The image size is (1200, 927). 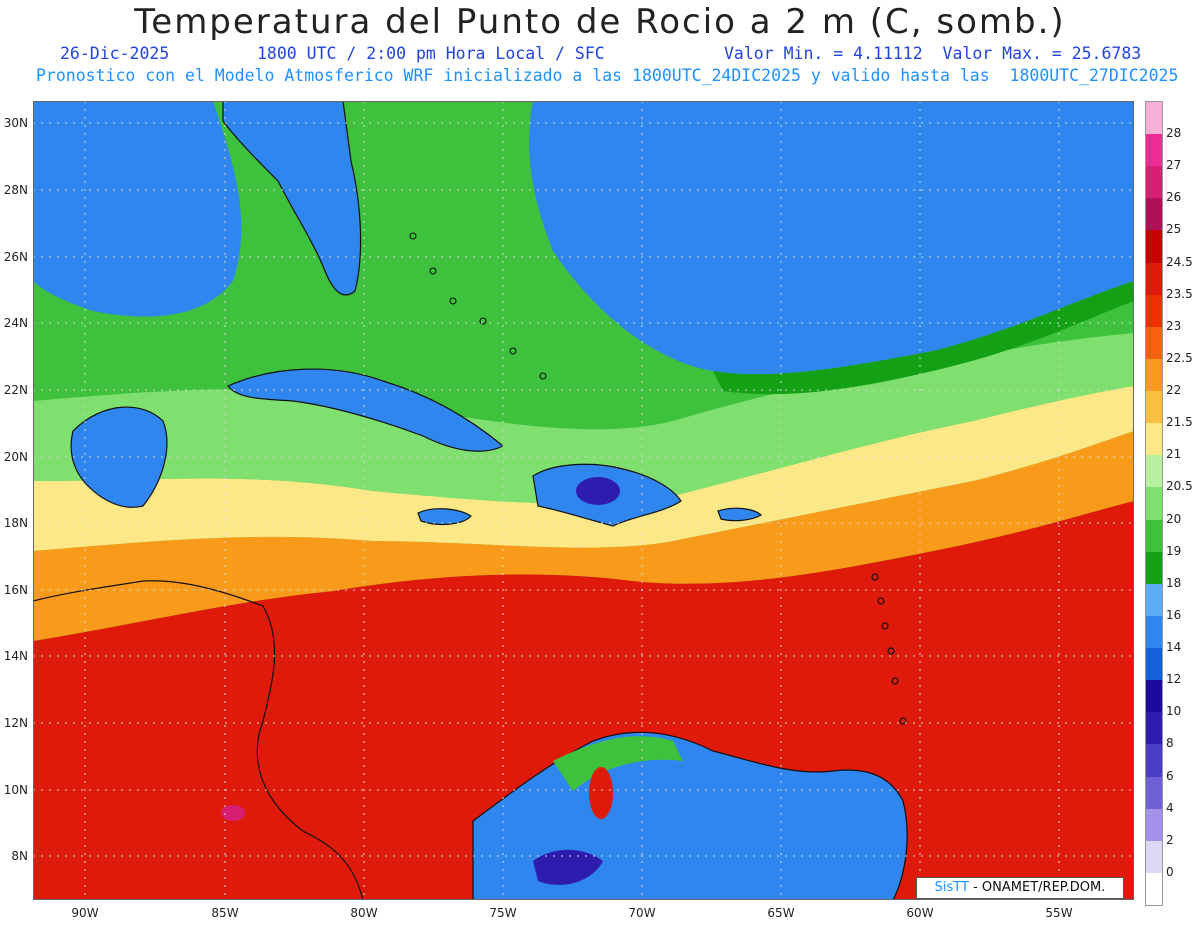 I want to click on colorbar-label: 25, so click(x=1174, y=229).